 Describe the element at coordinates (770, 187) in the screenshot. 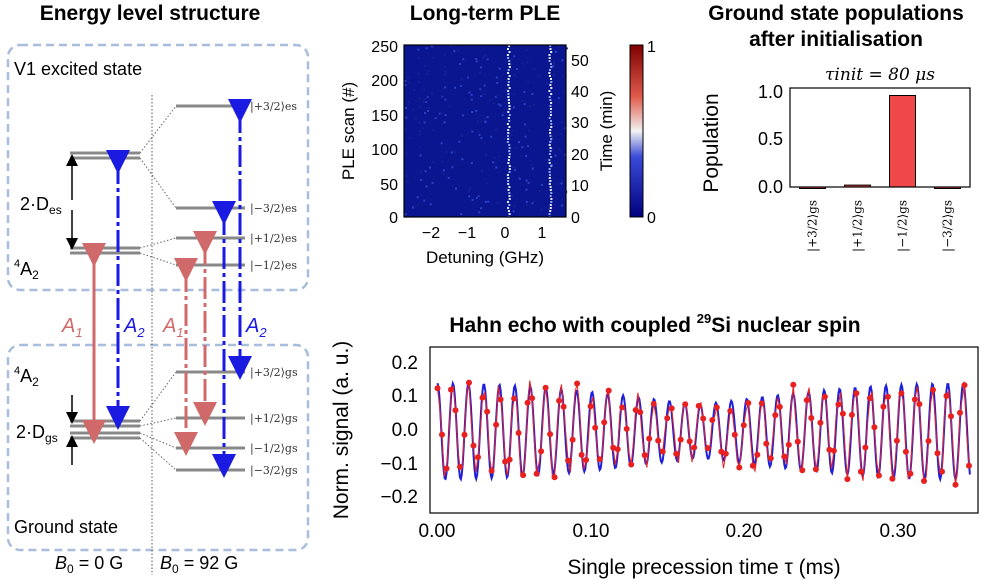

I see `pop-ytick: 0.0` at that location.